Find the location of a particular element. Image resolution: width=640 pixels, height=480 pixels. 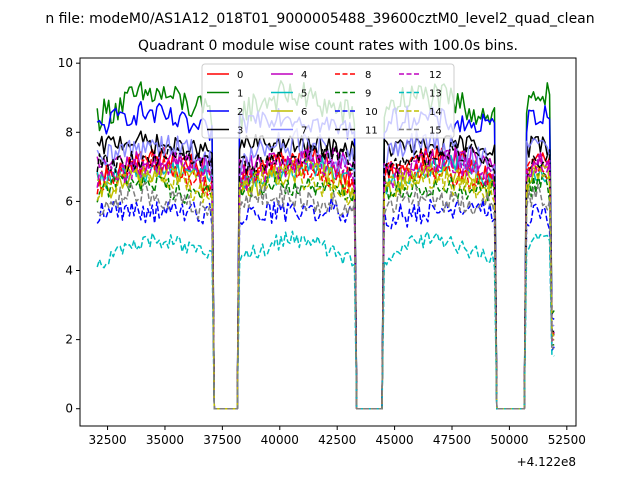

y-tick-label: 8 is located at coordinates (69, 132).